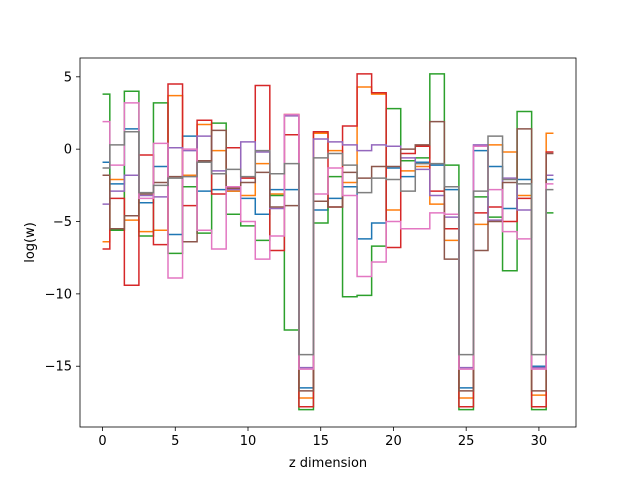  I want to click on y-tick-label: 0, so click(68, 150).